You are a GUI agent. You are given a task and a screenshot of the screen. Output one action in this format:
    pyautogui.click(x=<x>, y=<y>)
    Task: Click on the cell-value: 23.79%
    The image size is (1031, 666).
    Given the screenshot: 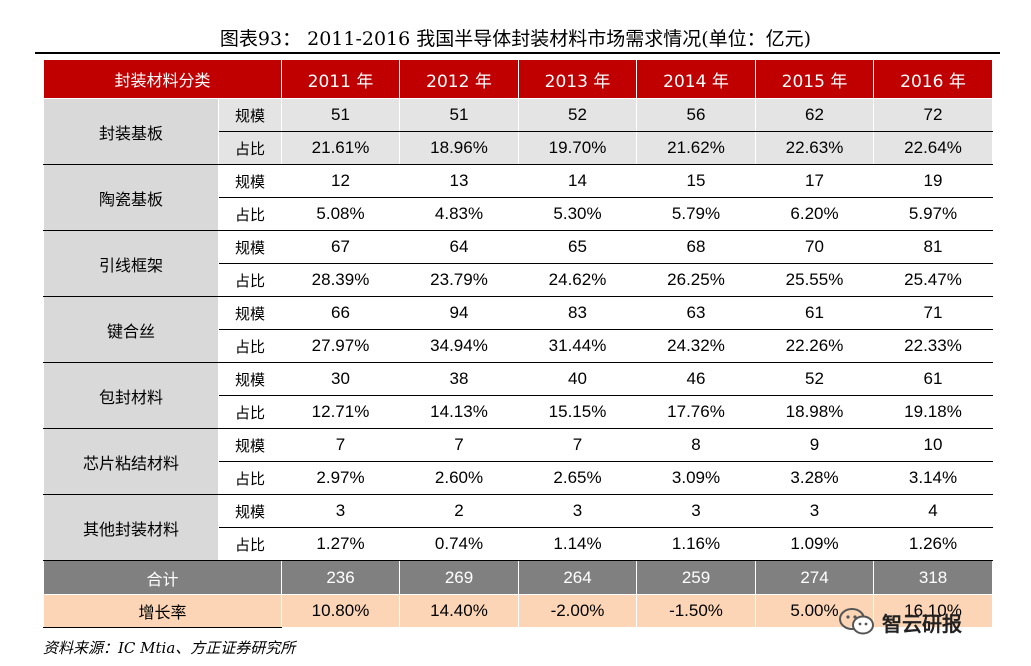 What is the action you would take?
    pyautogui.click(x=459, y=280)
    